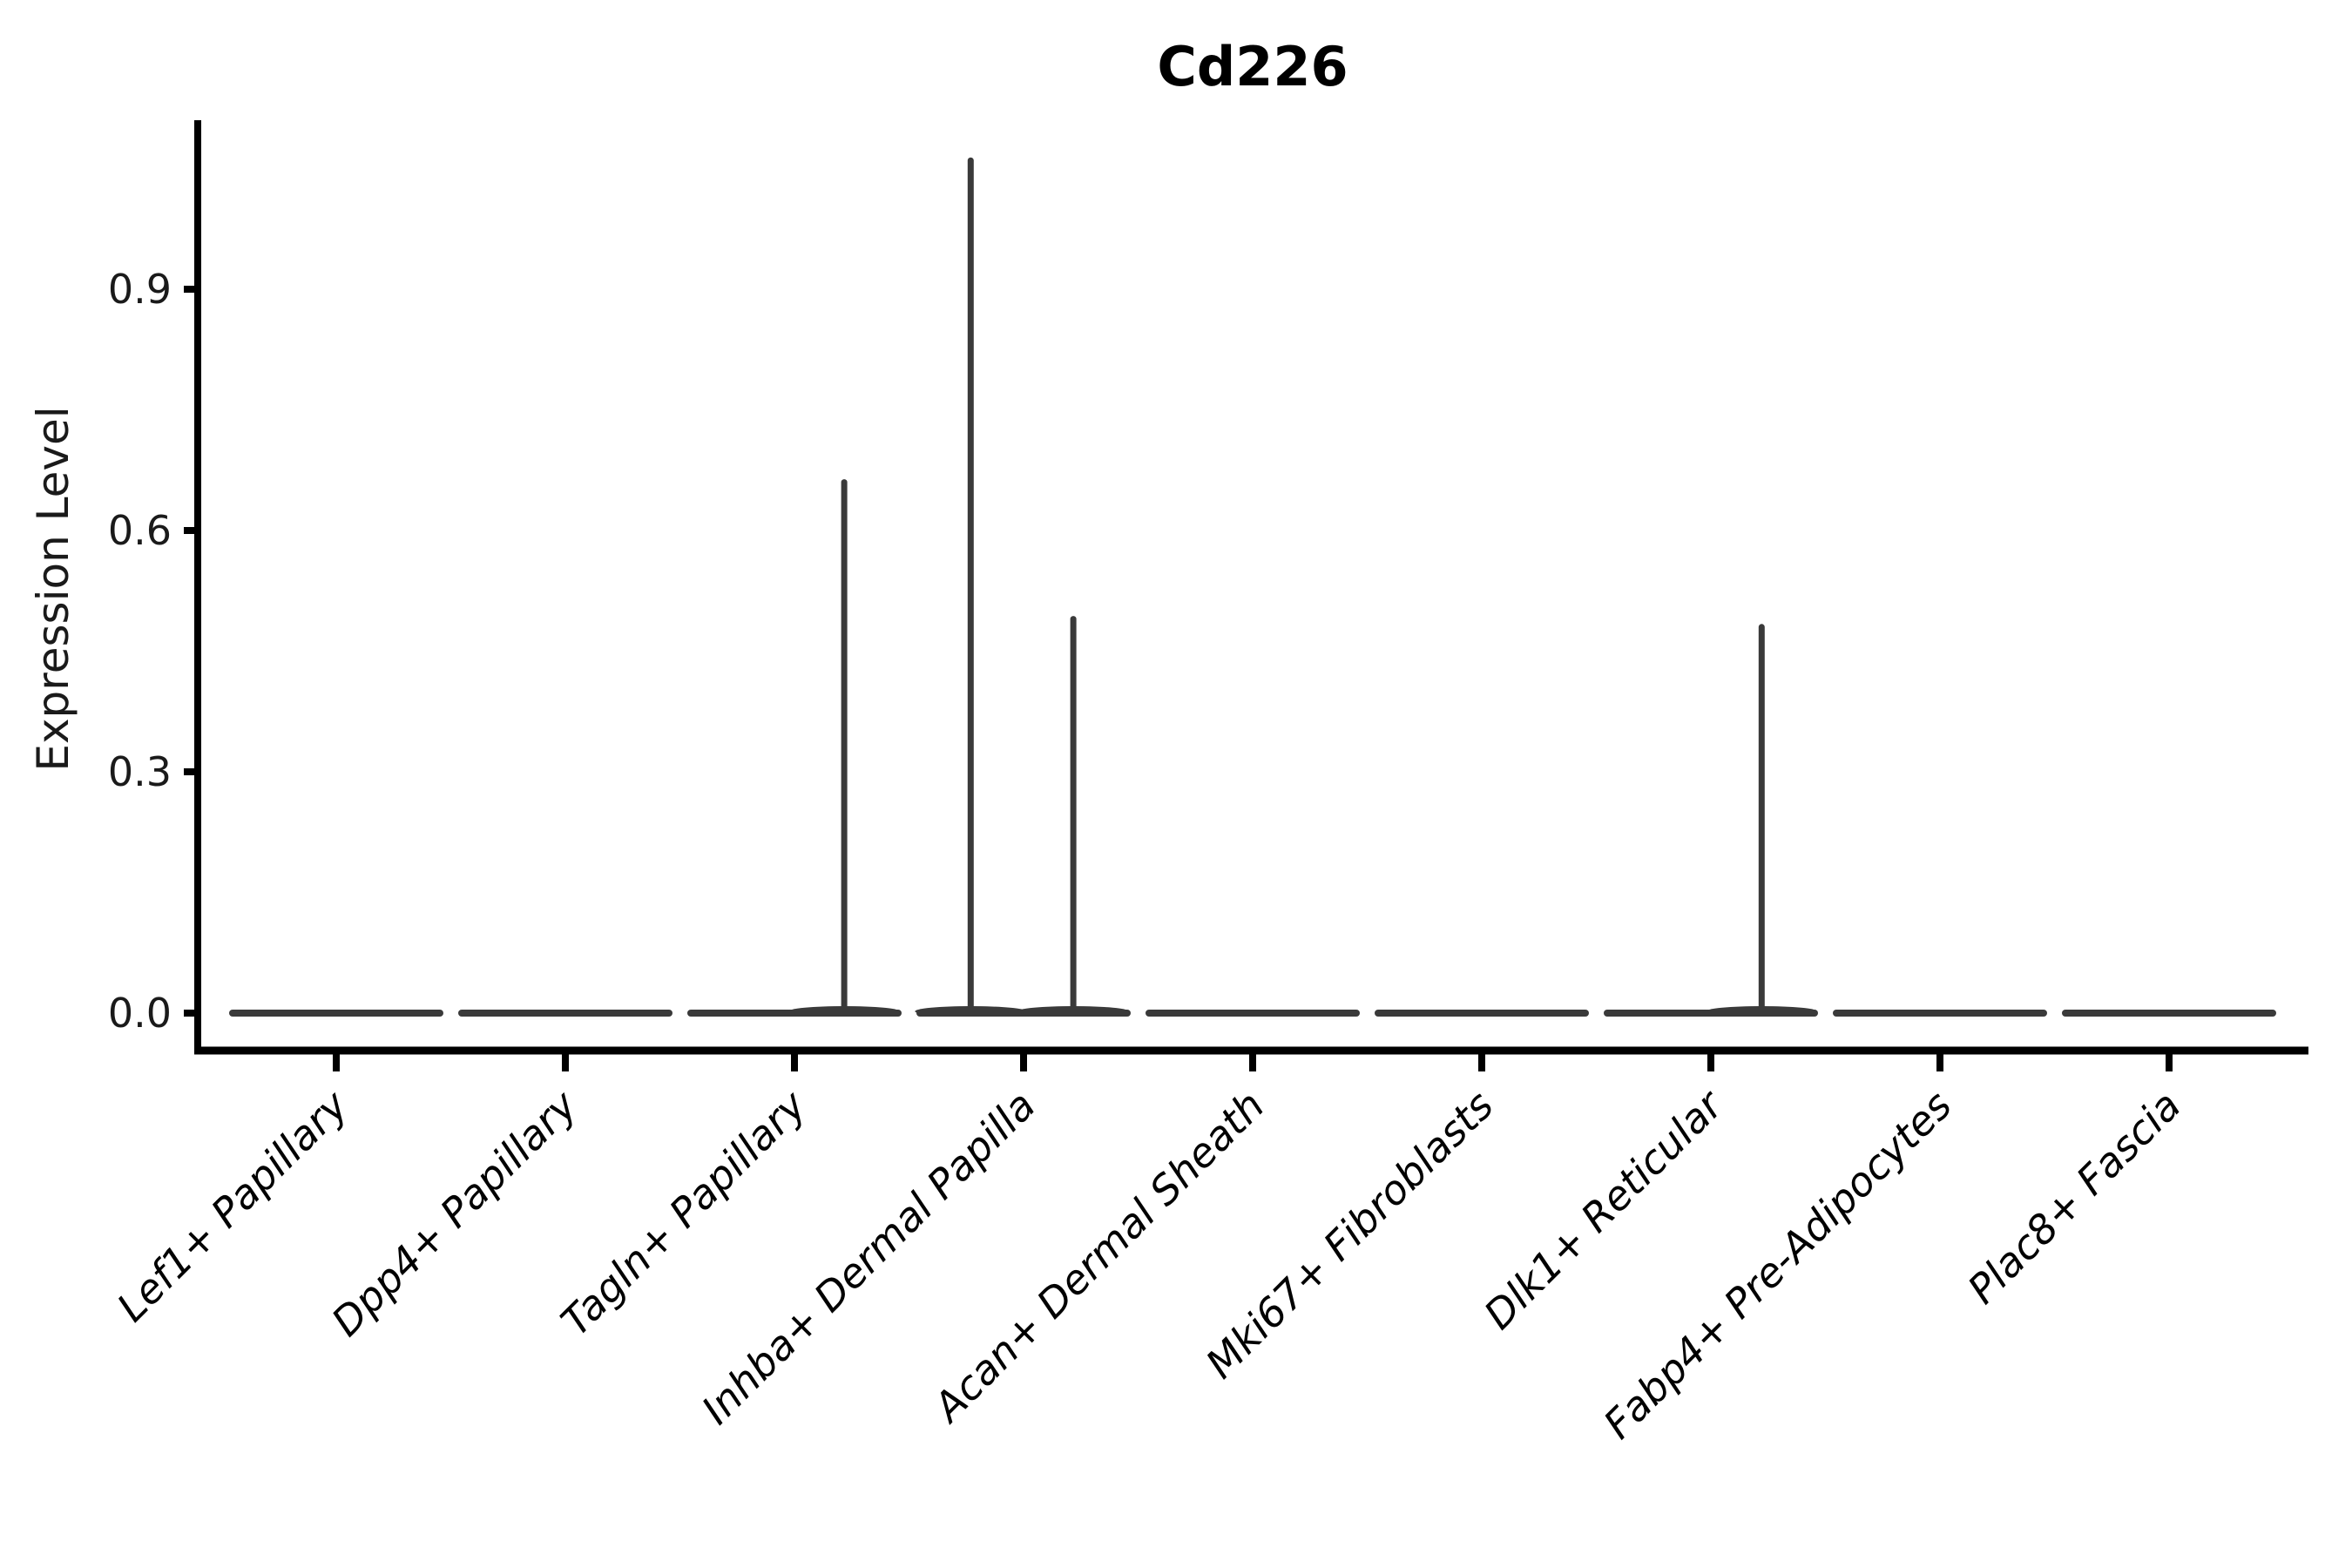  I want to click on chart-title: Cd226, so click(1252, 66).